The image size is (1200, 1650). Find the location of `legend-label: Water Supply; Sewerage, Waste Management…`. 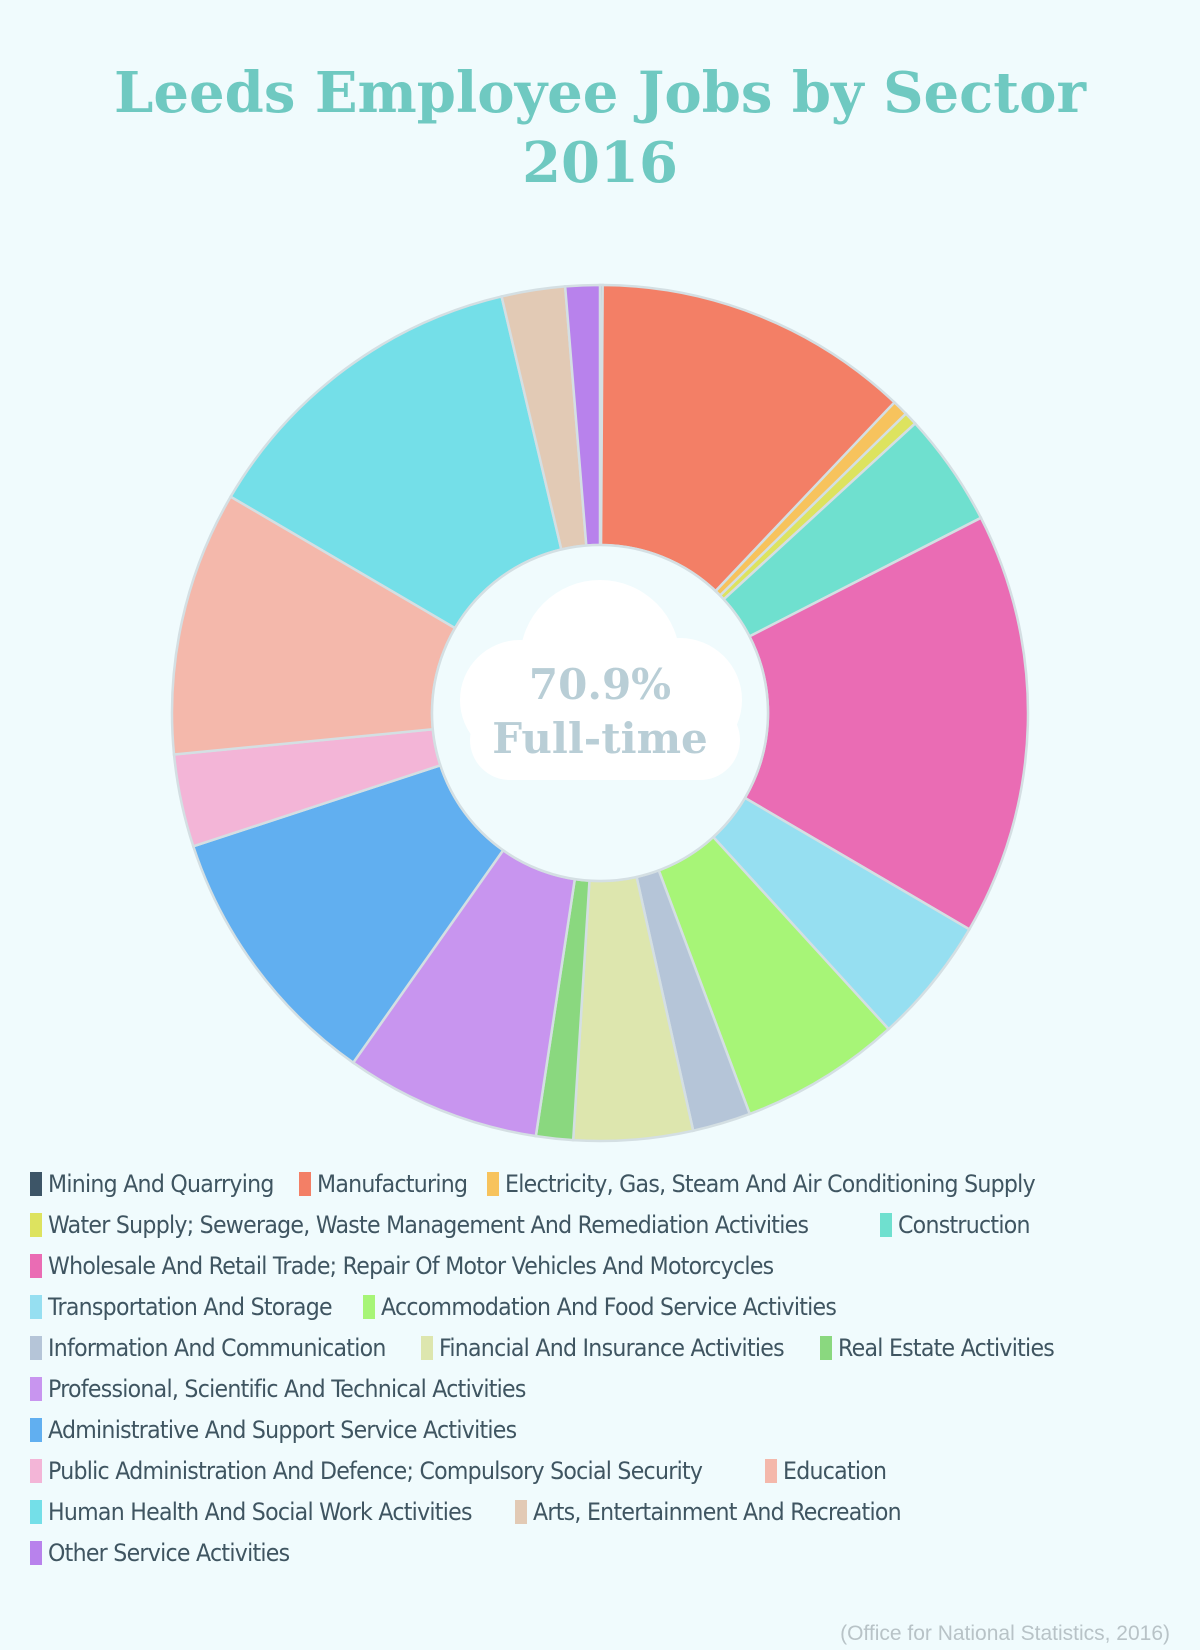

legend-label: Water Supply; Sewerage, Waste Management… is located at coordinates (428, 1225).